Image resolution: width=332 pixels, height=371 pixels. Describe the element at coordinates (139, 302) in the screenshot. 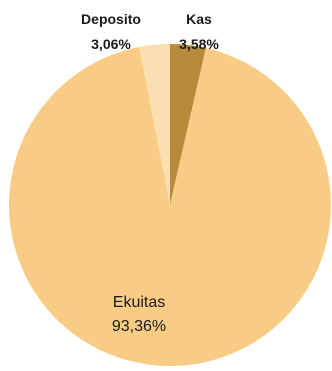

I see `slice-label-ekuitas-name: Ekuitas` at that location.